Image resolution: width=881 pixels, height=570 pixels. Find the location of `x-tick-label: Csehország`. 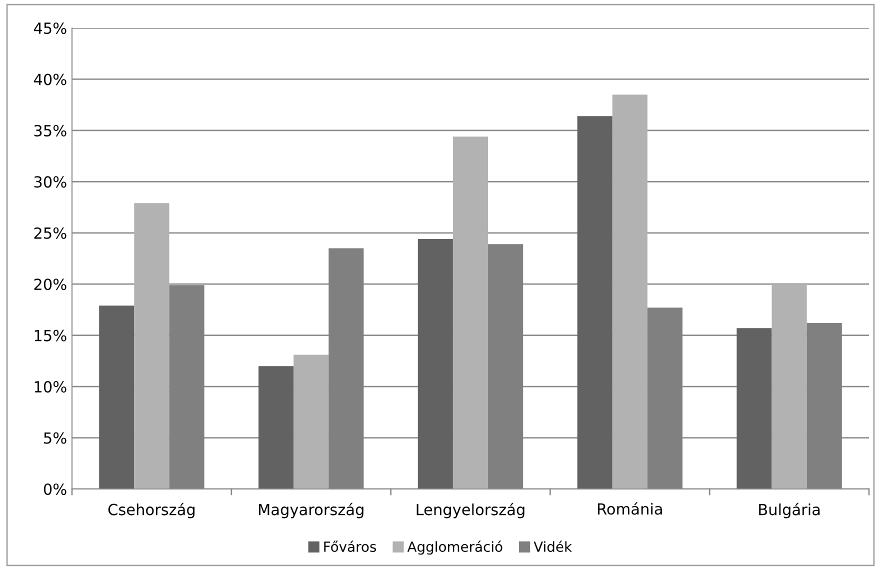

x-tick-label: Csehország is located at coordinates (151, 510).